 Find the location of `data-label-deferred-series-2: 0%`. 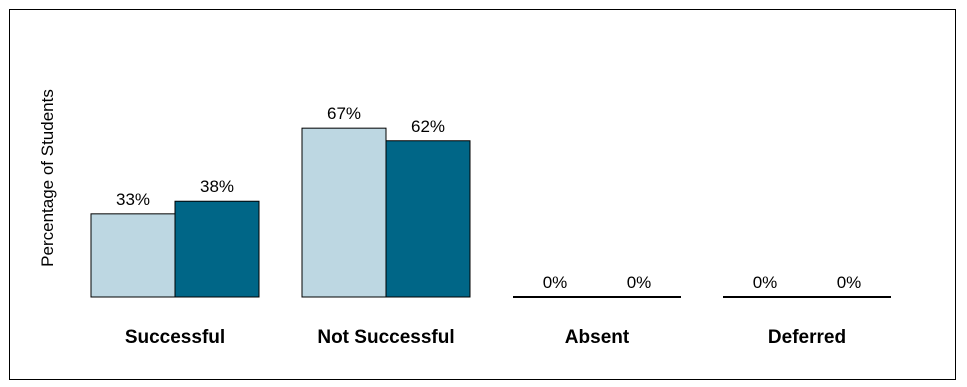

data-label-deferred-series-2: 0% is located at coordinates (849, 282).